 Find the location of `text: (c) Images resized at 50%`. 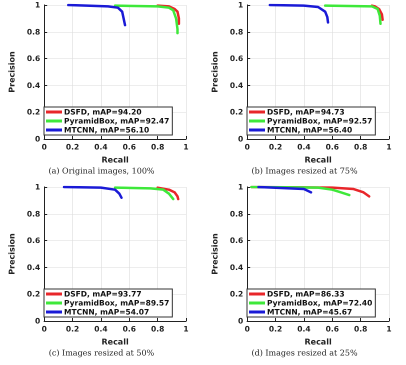

text: (c) Images resized at 50% is located at coordinates (101, 353).